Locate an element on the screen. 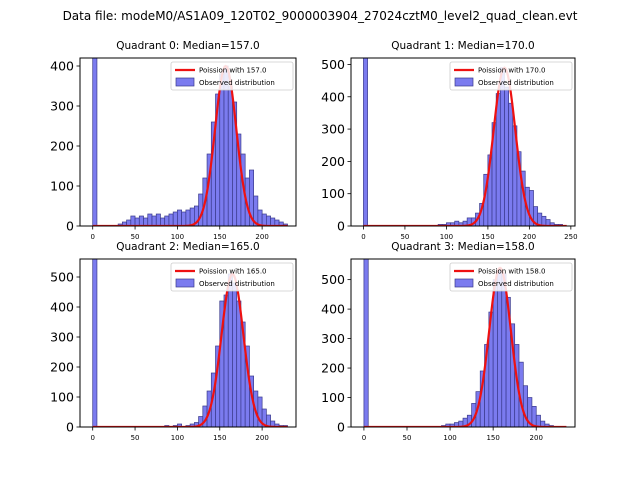 The image size is (640, 480). panel-title: Quadrant 1: Median=170.0 is located at coordinates (462, 46).